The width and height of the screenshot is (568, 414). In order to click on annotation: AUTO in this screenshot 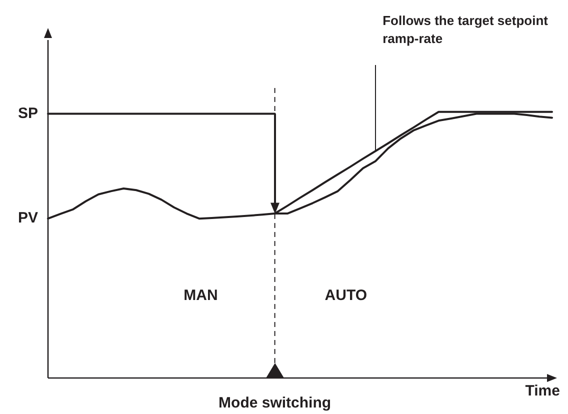, I will do `click(346, 295)`.